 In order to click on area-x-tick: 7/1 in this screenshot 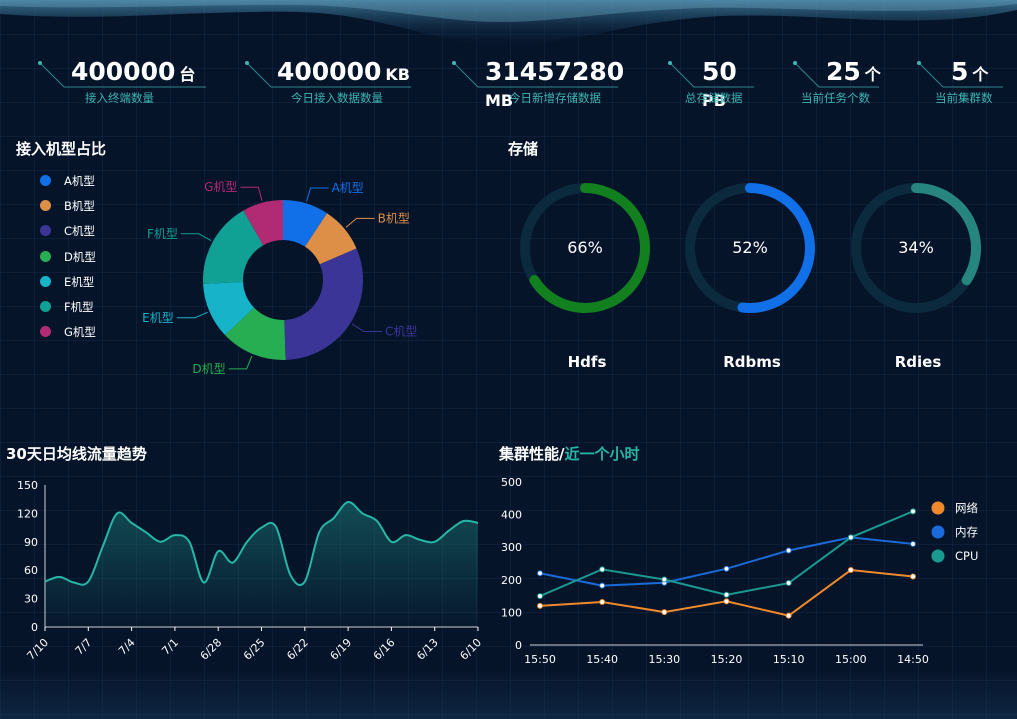, I will do `click(170, 647)`.